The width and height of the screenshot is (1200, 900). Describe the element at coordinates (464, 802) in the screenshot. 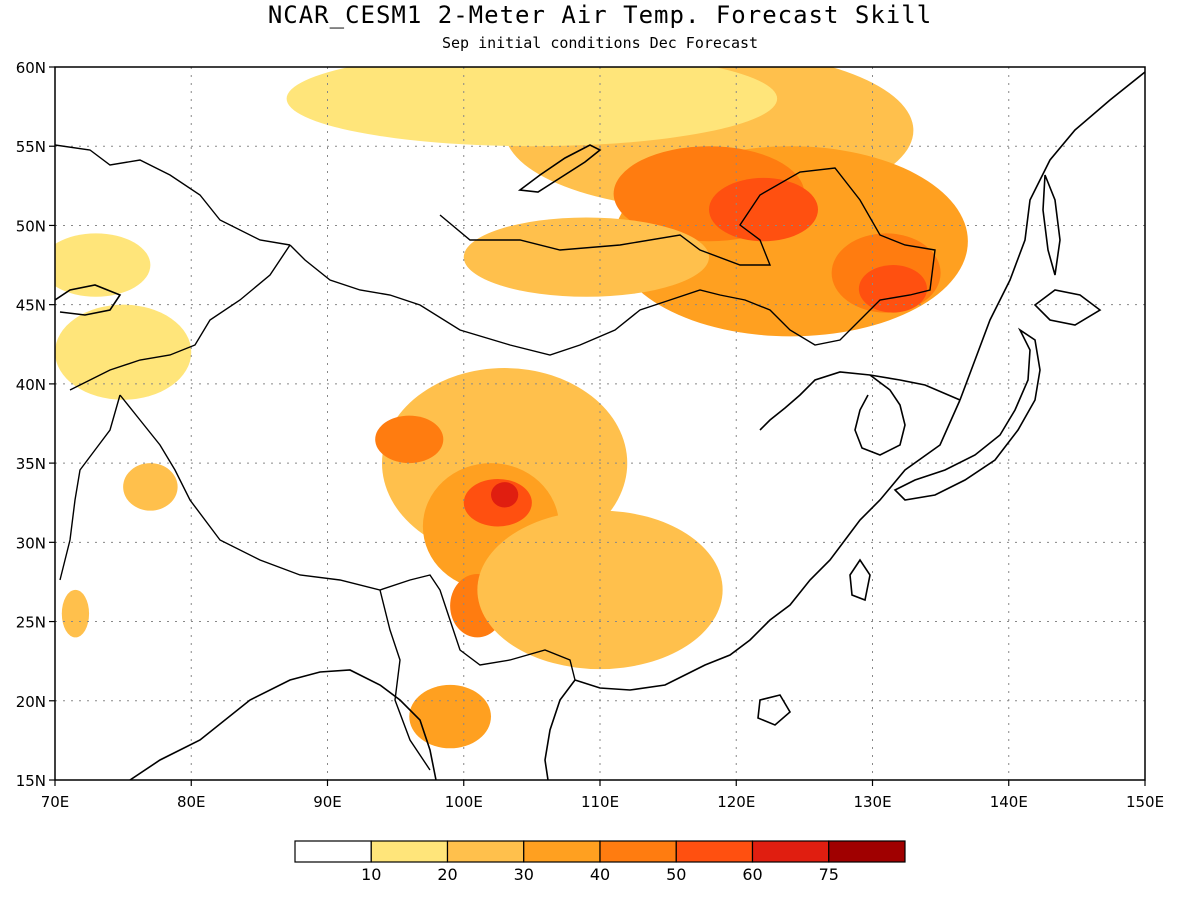

I see `x-tick-label: 100E` at that location.